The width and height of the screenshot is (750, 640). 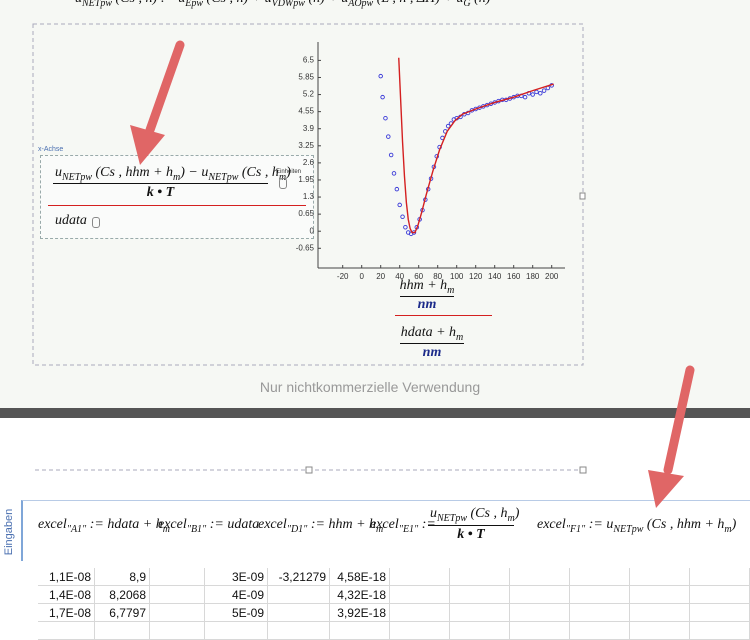 What do you see at coordinates (237, 3) in the screenshot?
I see `formula-text: (Cs , n) + u` at bounding box center [237, 3].